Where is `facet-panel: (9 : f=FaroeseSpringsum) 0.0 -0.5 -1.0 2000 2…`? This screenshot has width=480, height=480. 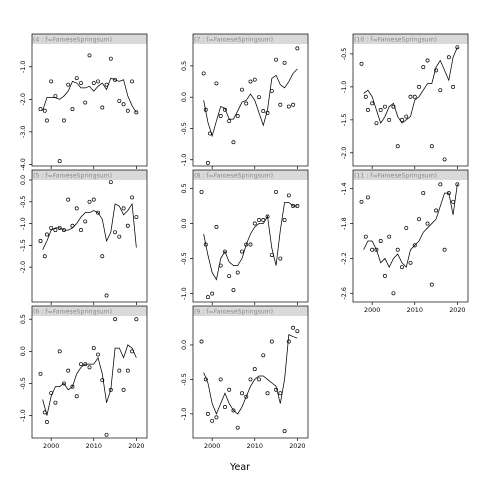 facet-panel: (9 : f=FaroeseSpringsum) 0.0 -0.5 -1.0 2000 2… is located at coordinates (244, 377).